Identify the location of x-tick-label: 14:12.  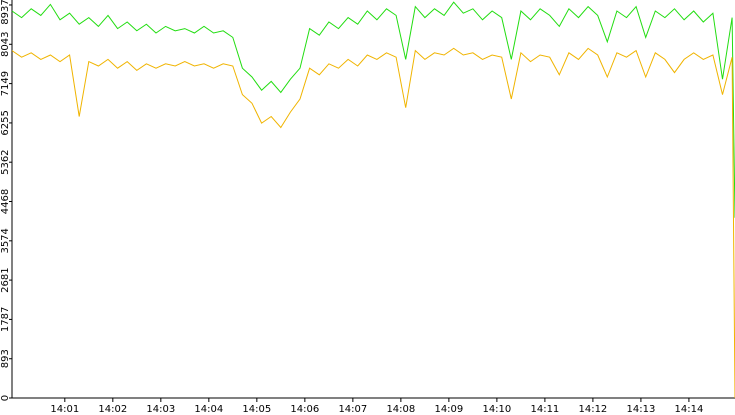
(592, 409).